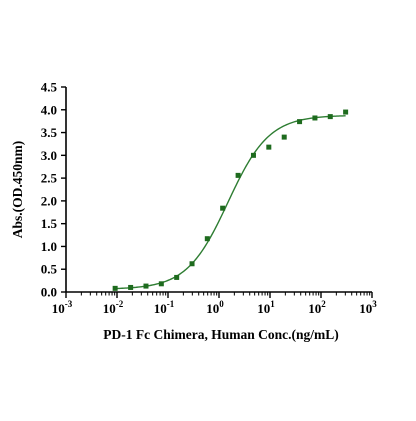  I want to click on x-tick-exponent: 0, so click(221, 304).